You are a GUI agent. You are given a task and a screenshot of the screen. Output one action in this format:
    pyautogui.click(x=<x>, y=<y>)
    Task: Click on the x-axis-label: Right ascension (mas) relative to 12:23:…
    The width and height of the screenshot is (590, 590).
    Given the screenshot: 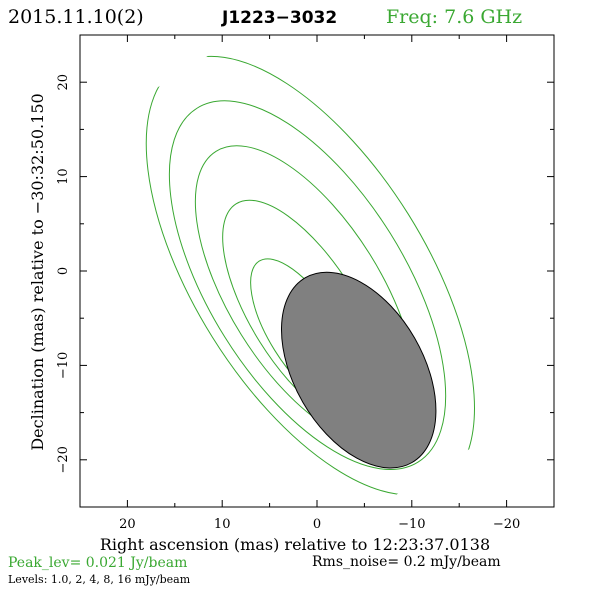 What is the action you would take?
    pyautogui.click(x=295, y=544)
    